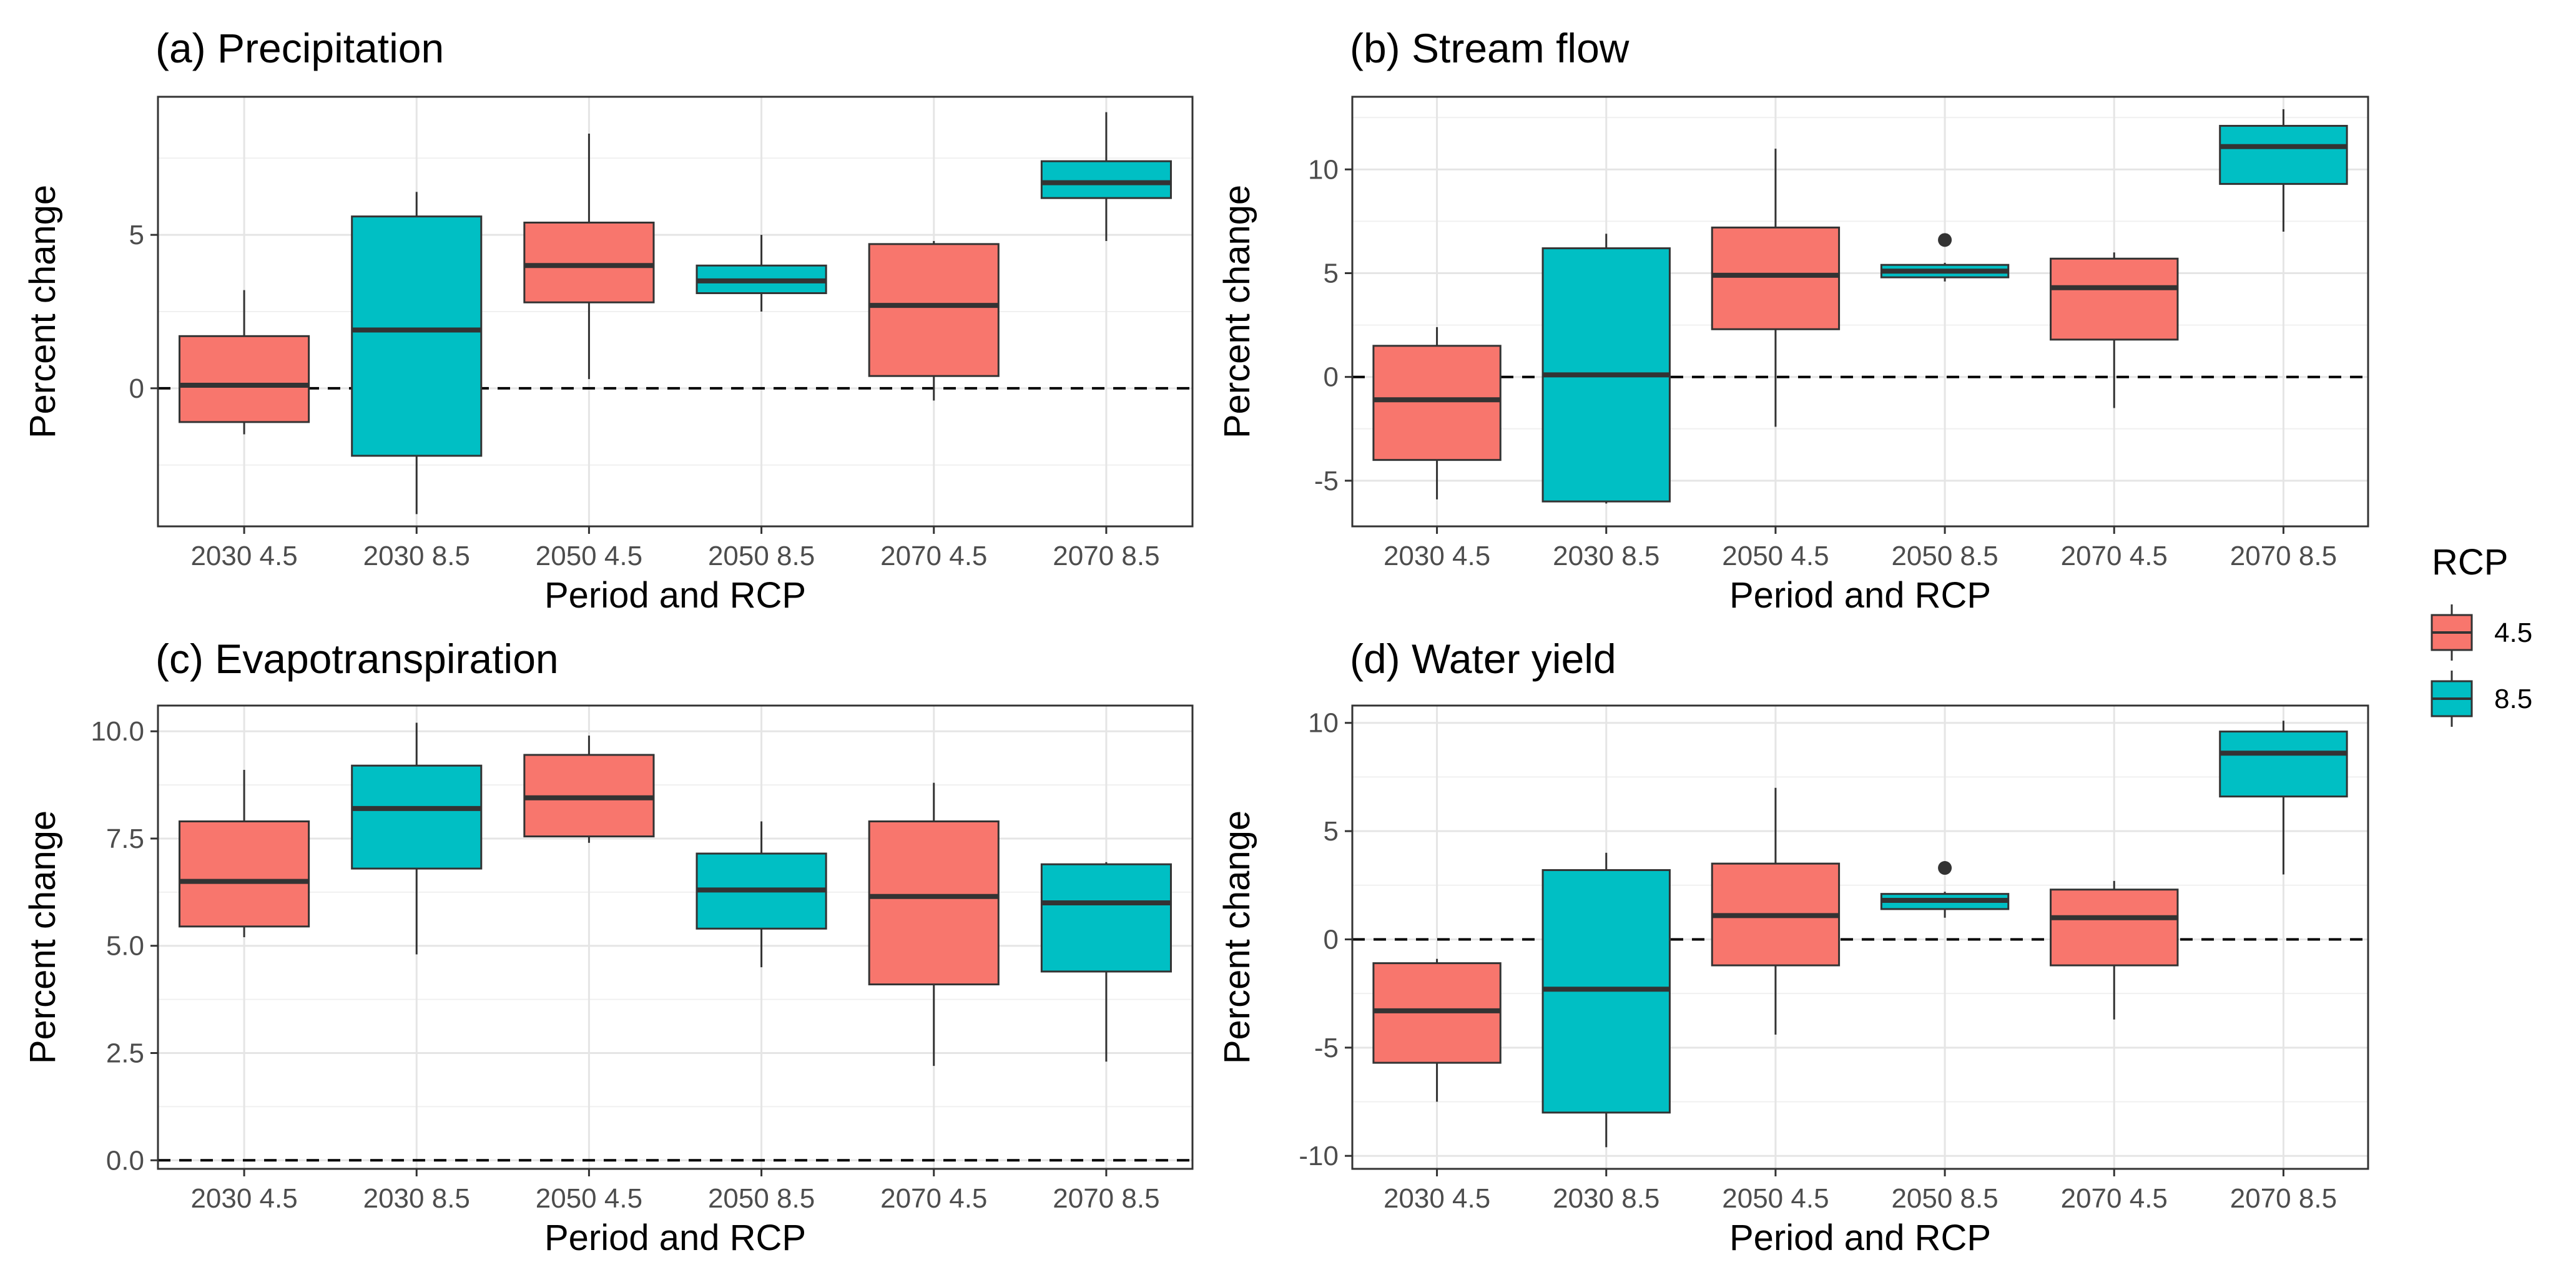 This screenshot has width=2576, height=1280. What do you see at coordinates (1319, 1156) in the screenshot?
I see `y-tick-label: -10` at bounding box center [1319, 1156].